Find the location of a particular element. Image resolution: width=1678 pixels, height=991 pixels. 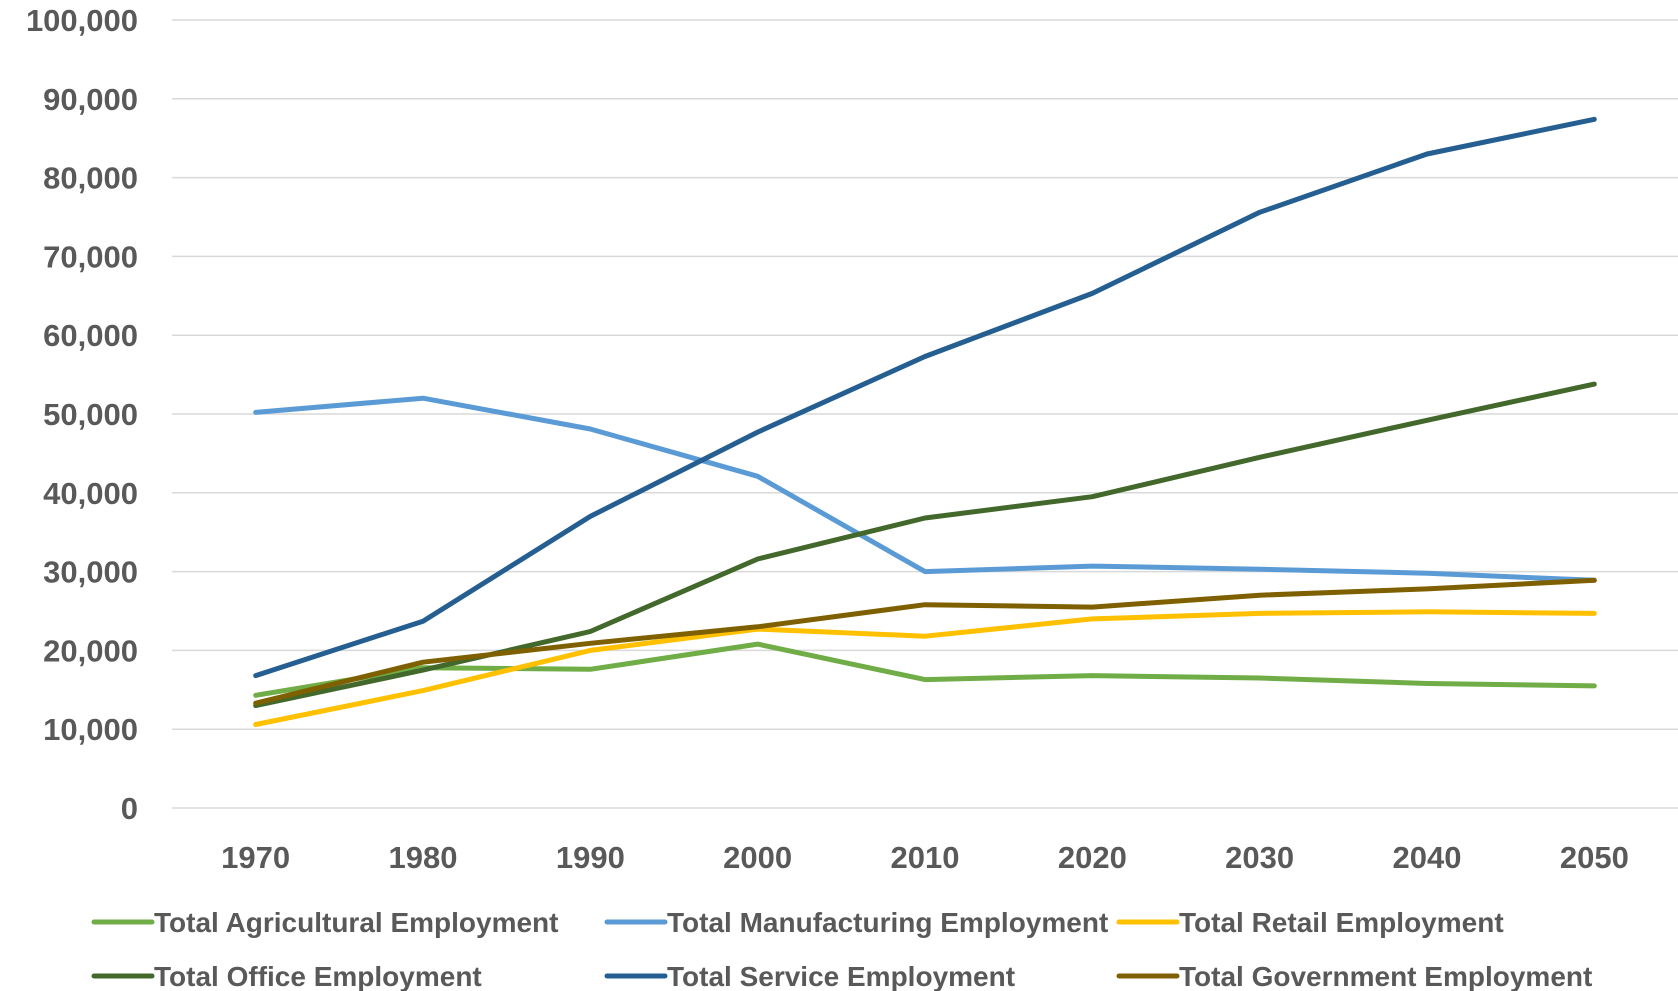

x-tick-label: 2040 is located at coordinates (1427, 857).